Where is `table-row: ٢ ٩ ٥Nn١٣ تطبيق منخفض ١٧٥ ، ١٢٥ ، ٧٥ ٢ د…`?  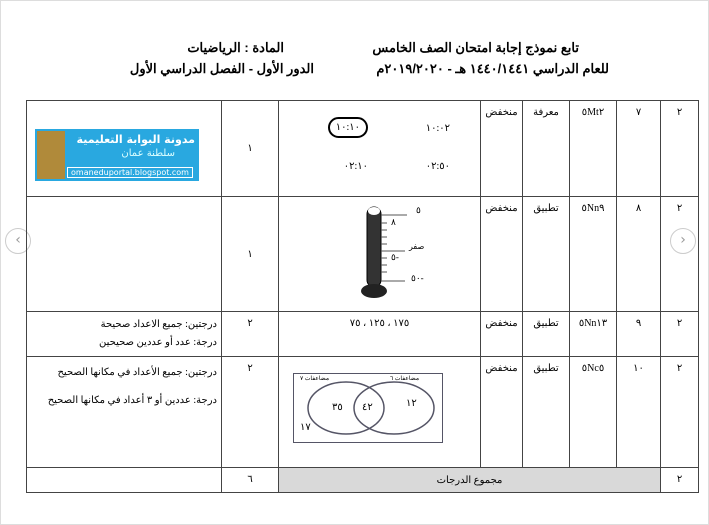
table-row: ٢ ٩ ٥Nn١٣ تطبيق منخفض ١٧٥ ، ١٢٥ ، ٧٥ ٢ د… is located at coordinates (362, 334).